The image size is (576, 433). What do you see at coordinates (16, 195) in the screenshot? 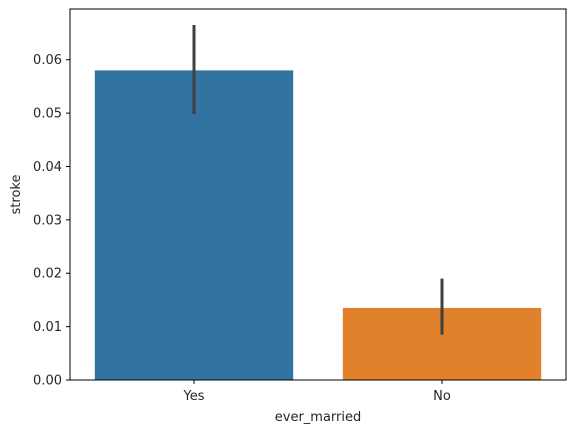
I see `y-axis-label: stroke` at bounding box center [16, 195].